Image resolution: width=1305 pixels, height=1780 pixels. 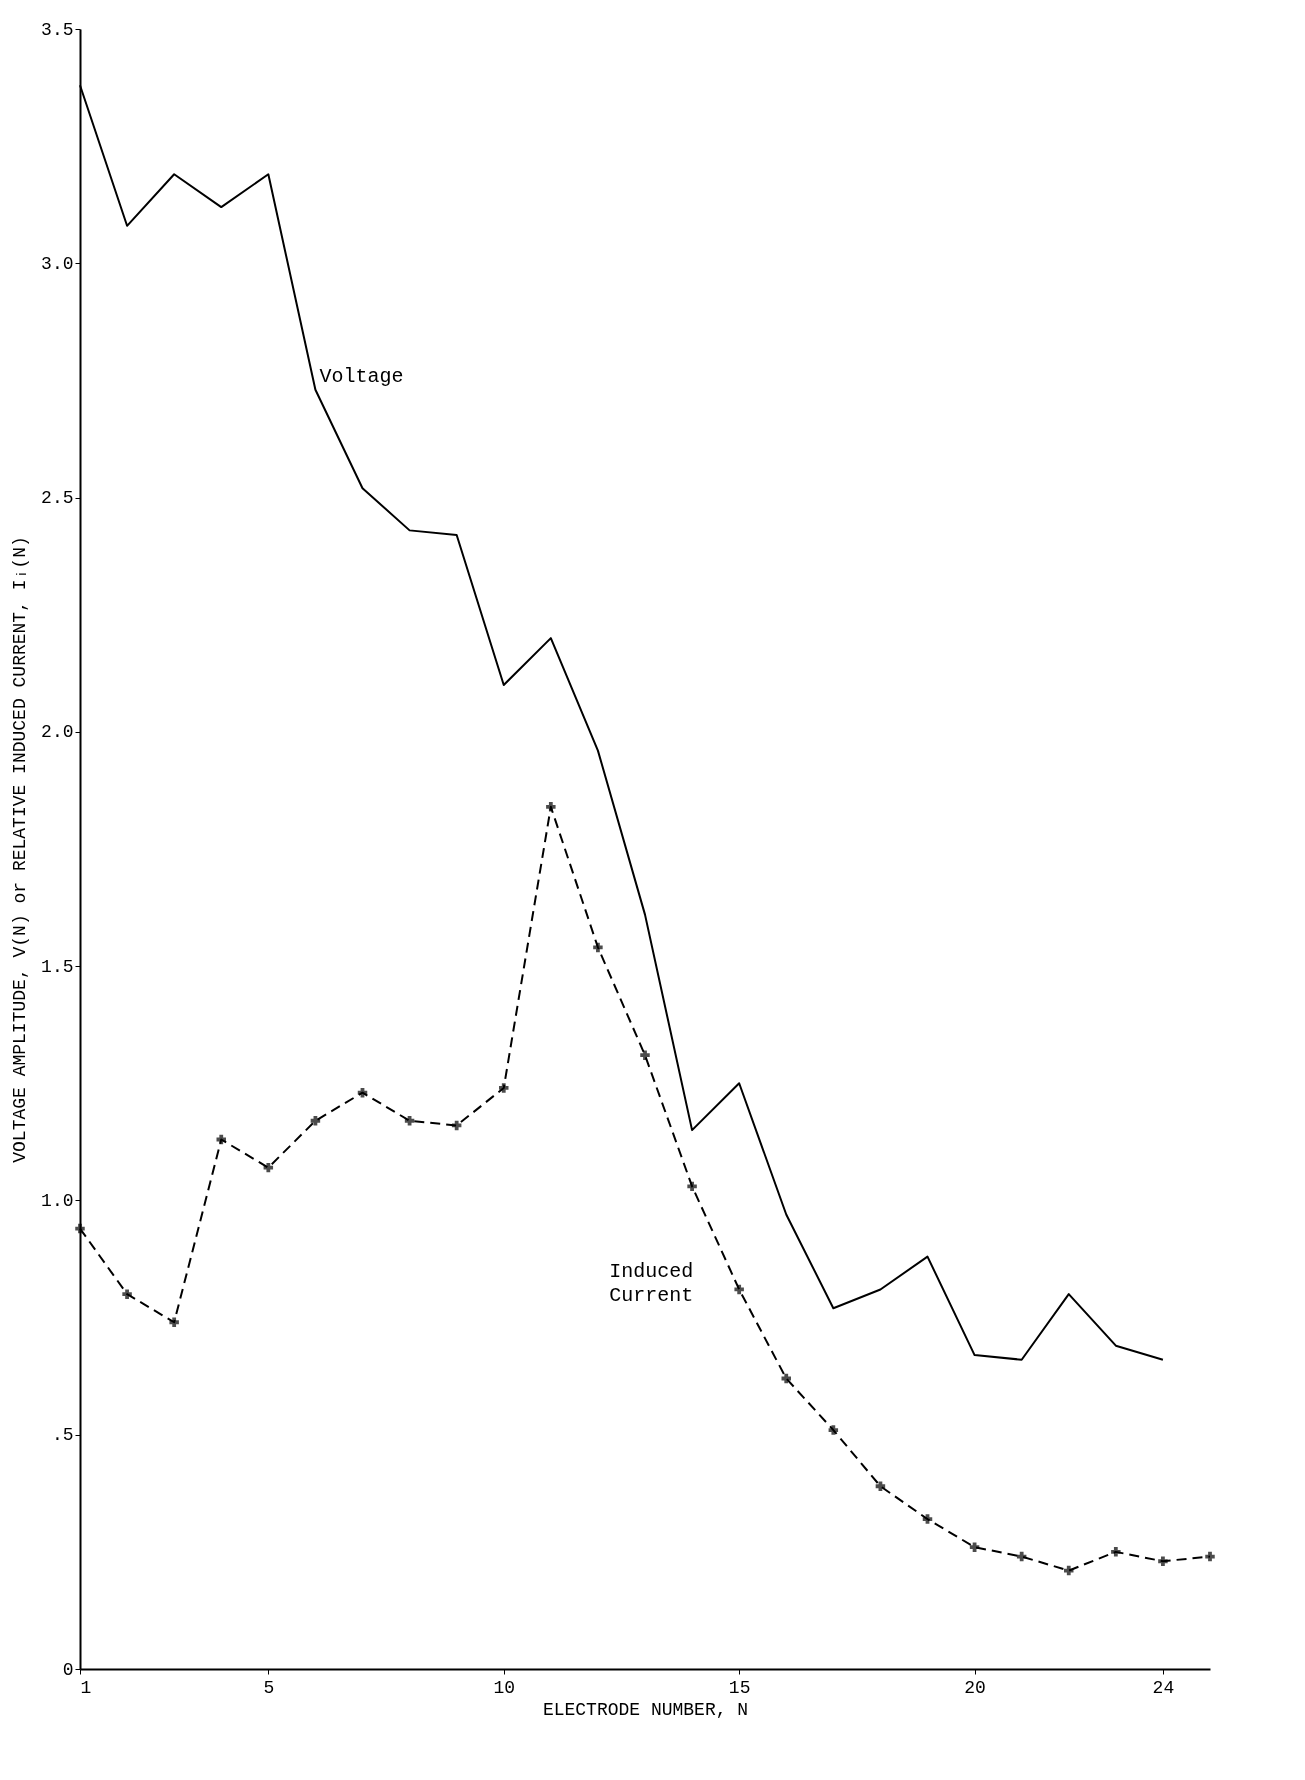 I want to click on x-axis-title: ELECTRODE NUMBER, N, so click(x=645, y=1709).